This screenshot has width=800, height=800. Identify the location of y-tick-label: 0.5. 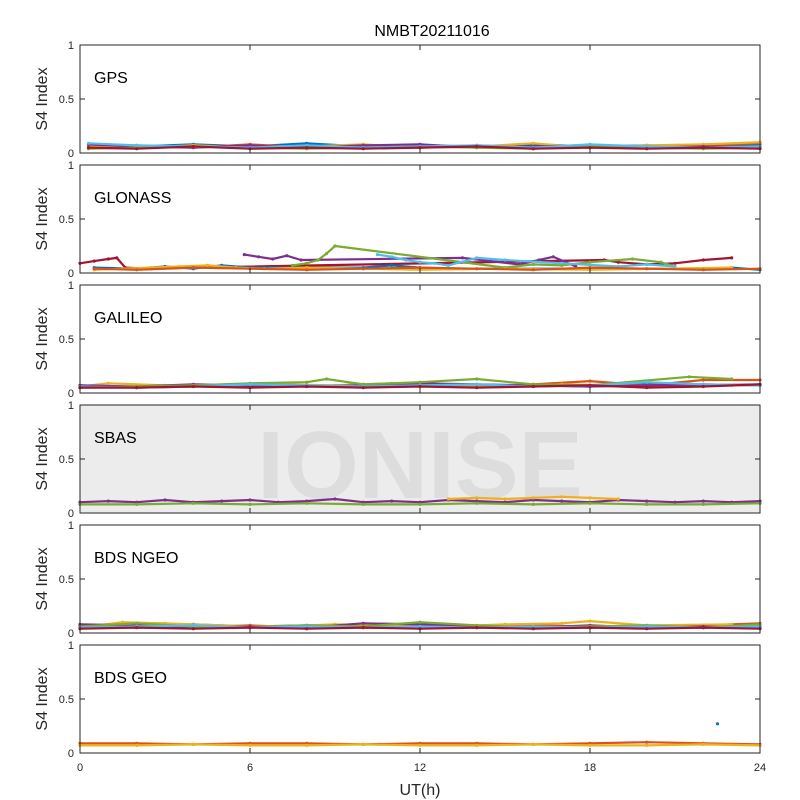
(66, 460).